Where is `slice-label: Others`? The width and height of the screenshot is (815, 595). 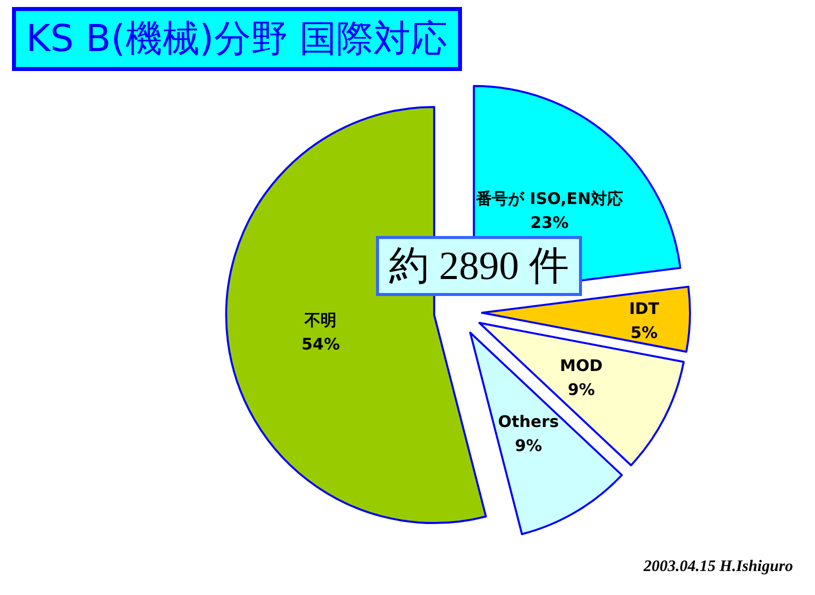 slice-label: Others is located at coordinates (528, 422).